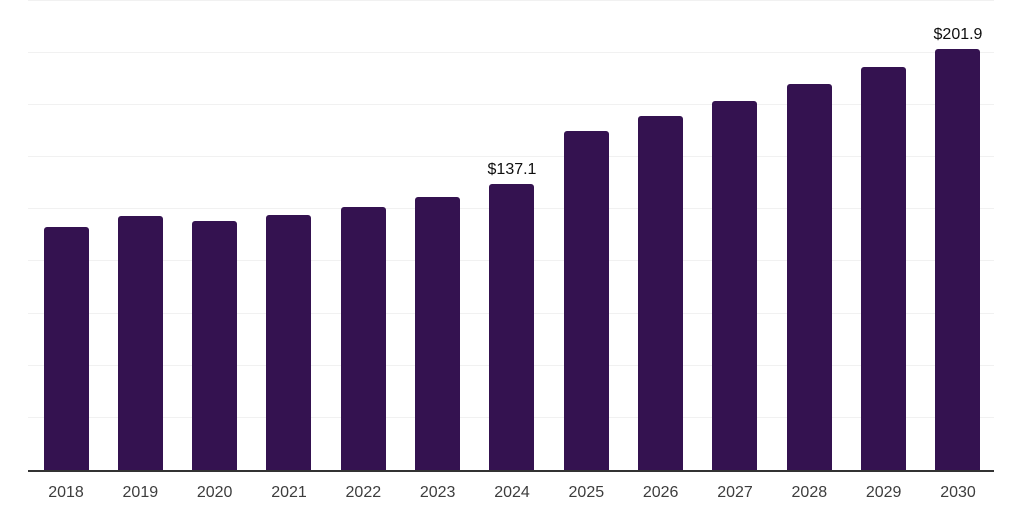  I want to click on x-tick-label-2023: 2023, so click(437, 492).